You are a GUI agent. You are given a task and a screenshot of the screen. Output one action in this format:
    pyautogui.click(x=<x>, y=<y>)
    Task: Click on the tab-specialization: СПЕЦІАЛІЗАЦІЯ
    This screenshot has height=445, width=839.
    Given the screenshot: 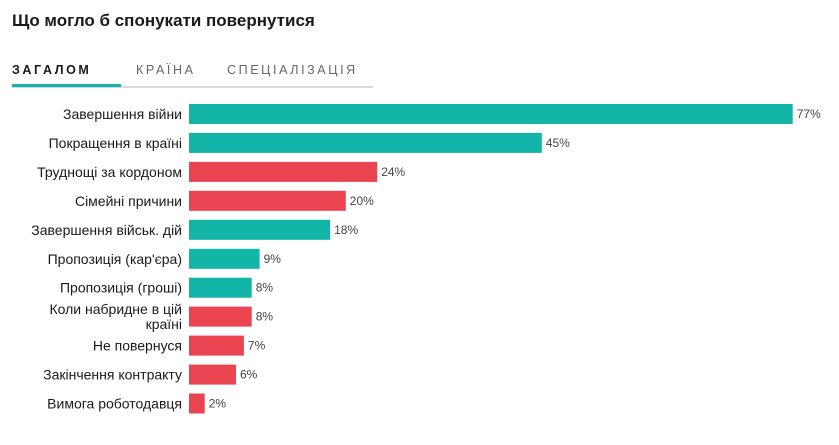 What is the action you would take?
    pyautogui.click(x=292, y=70)
    